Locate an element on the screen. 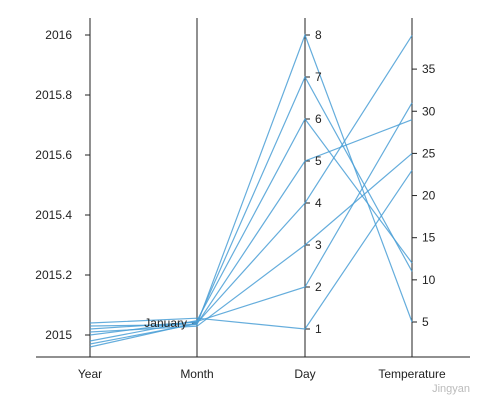 The width and height of the screenshot is (500, 401). tick-label-temperature-3: 20 is located at coordinates (429, 196).